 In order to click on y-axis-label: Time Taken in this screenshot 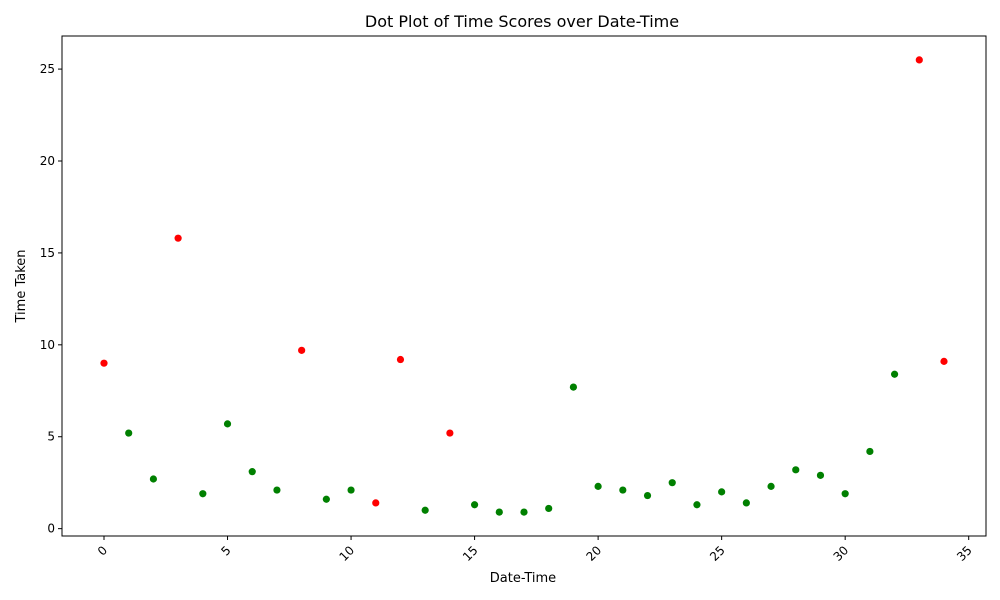, I will do `click(21, 286)`.